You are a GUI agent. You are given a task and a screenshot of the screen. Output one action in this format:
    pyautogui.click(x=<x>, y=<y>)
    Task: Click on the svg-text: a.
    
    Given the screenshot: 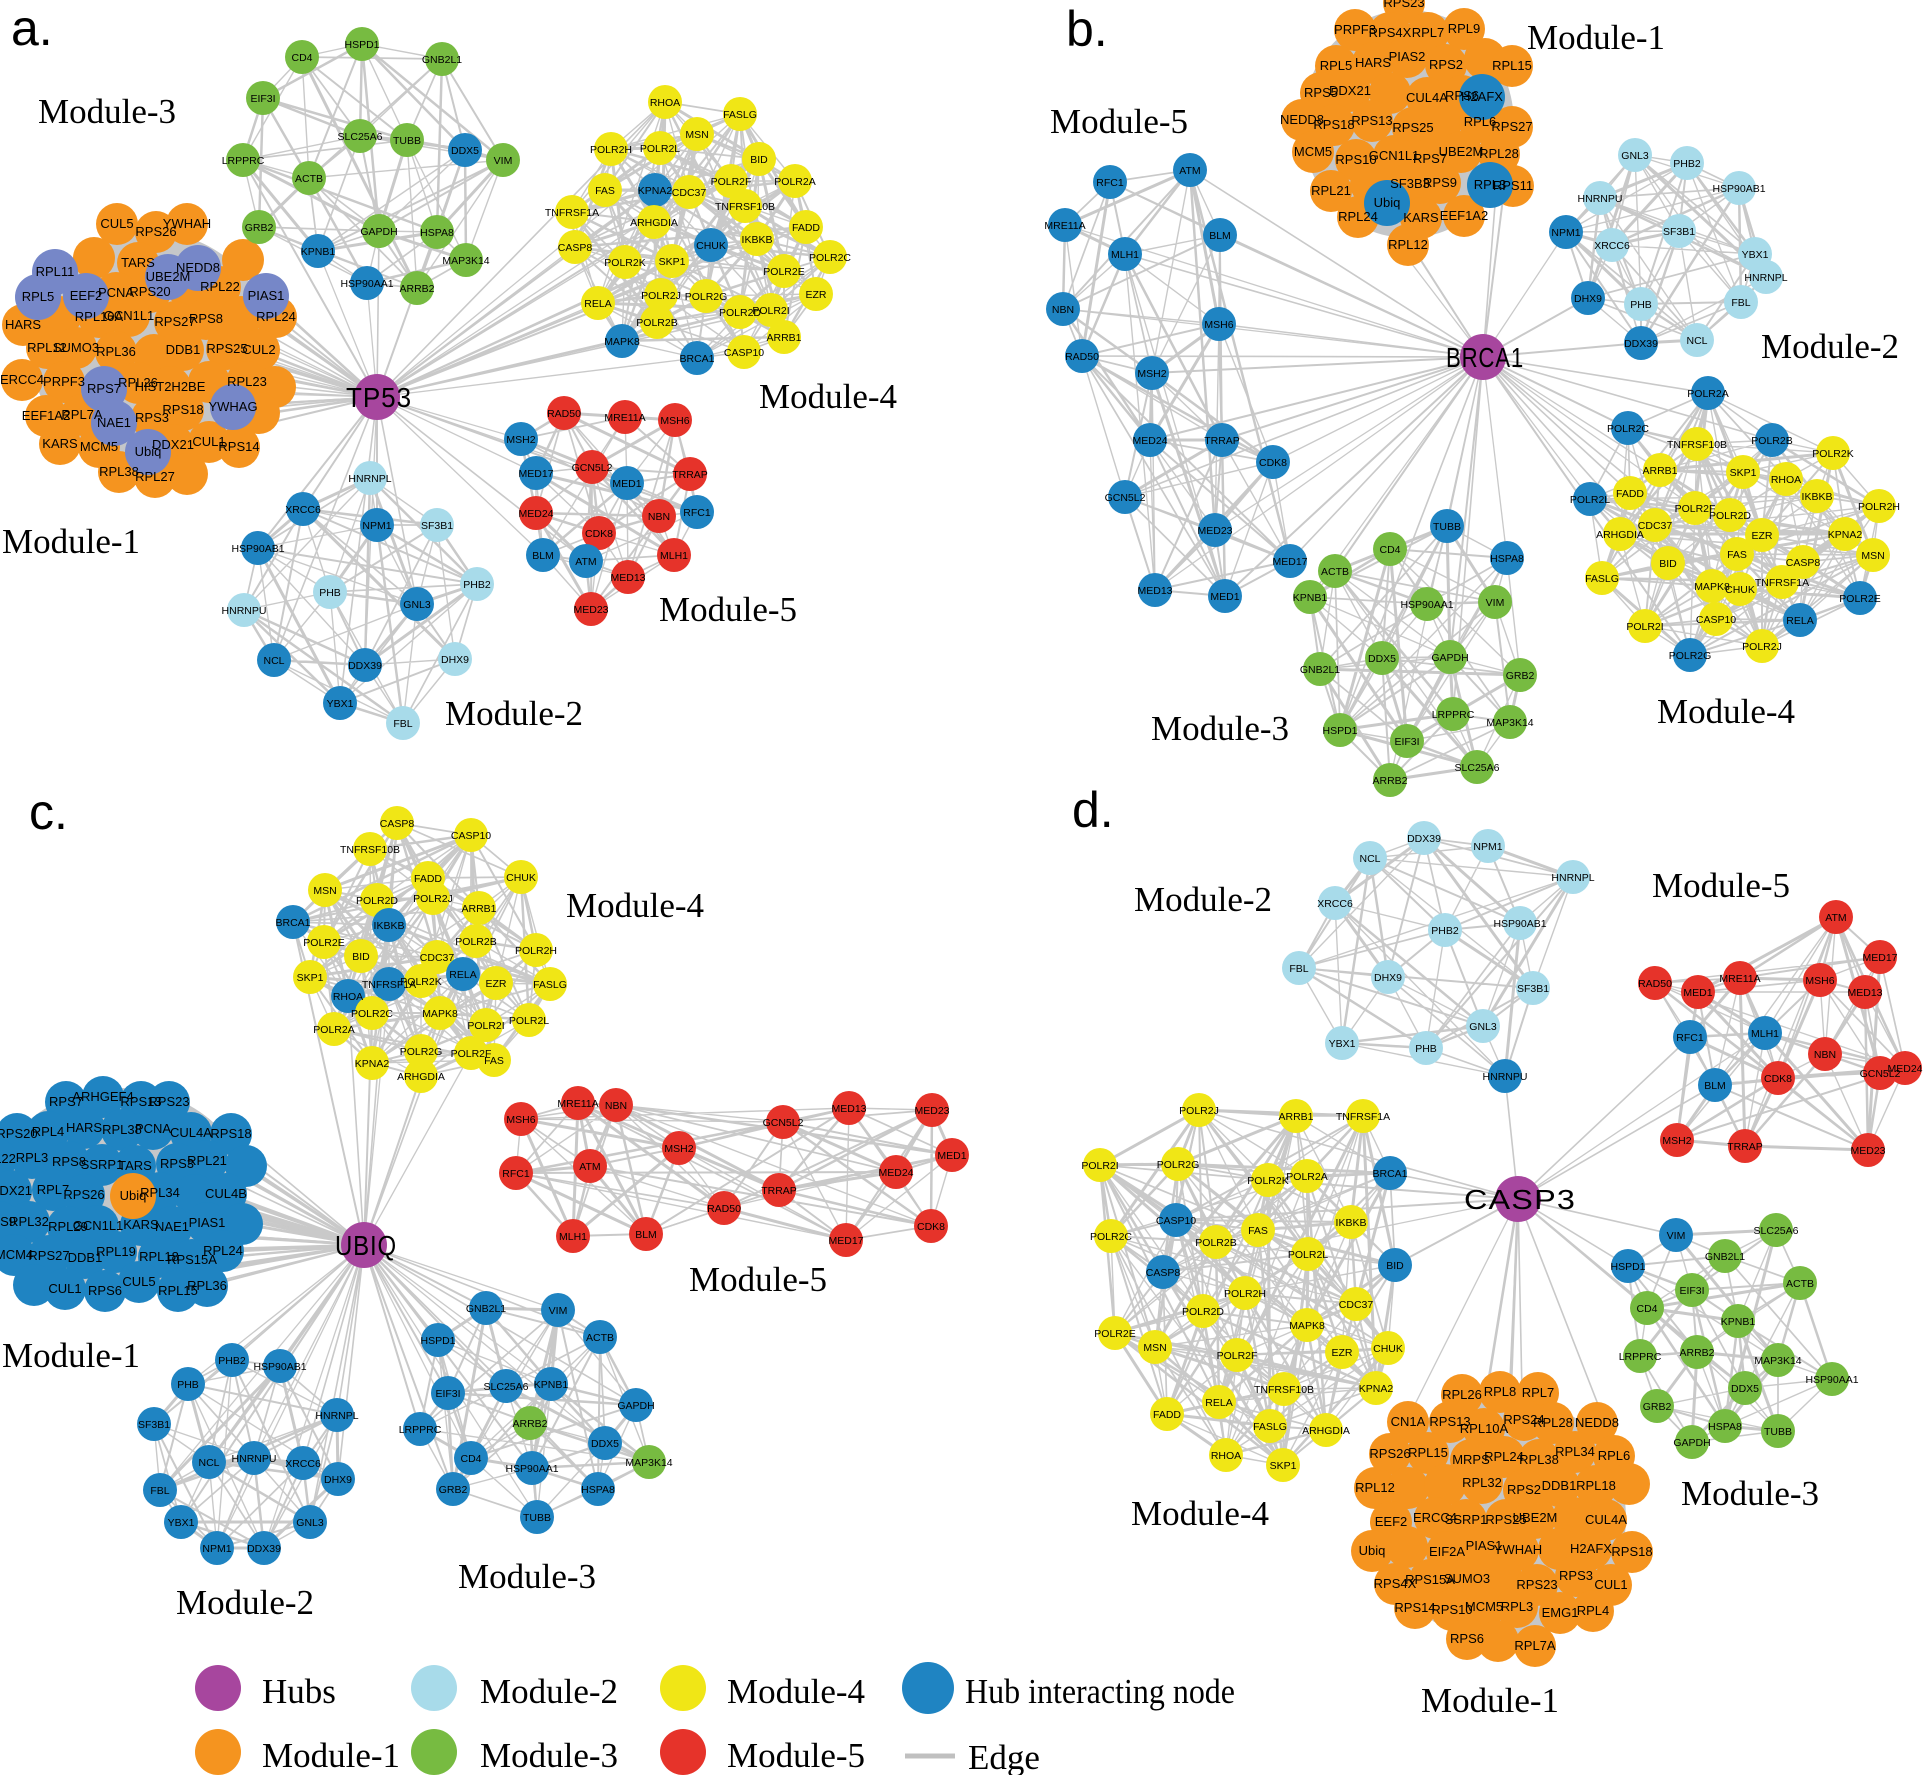 What is the action you would take?
    pyautogui.click(x=32, y=28)
    